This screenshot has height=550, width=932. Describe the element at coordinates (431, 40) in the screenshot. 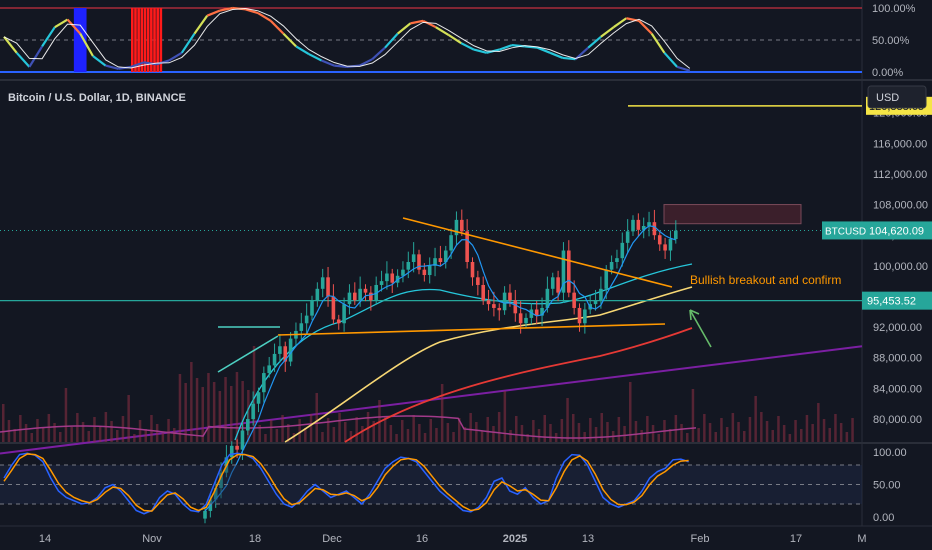

I see `top-oscillator-pane` at that location.